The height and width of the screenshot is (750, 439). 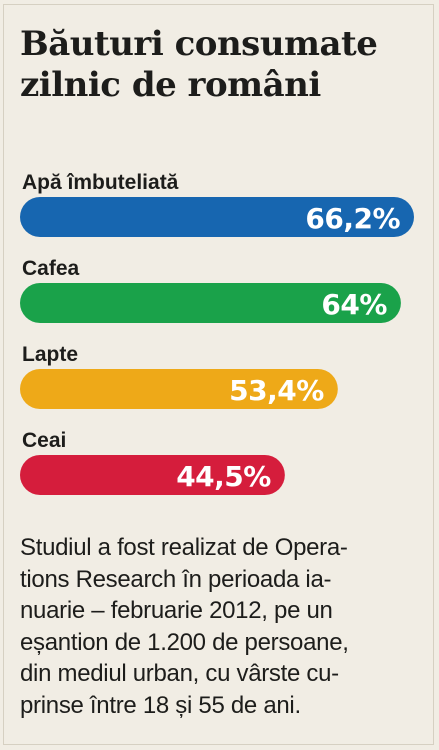 I want to click on bar-label-0: Apă îmbuteliată, so click(x=100, y=182).